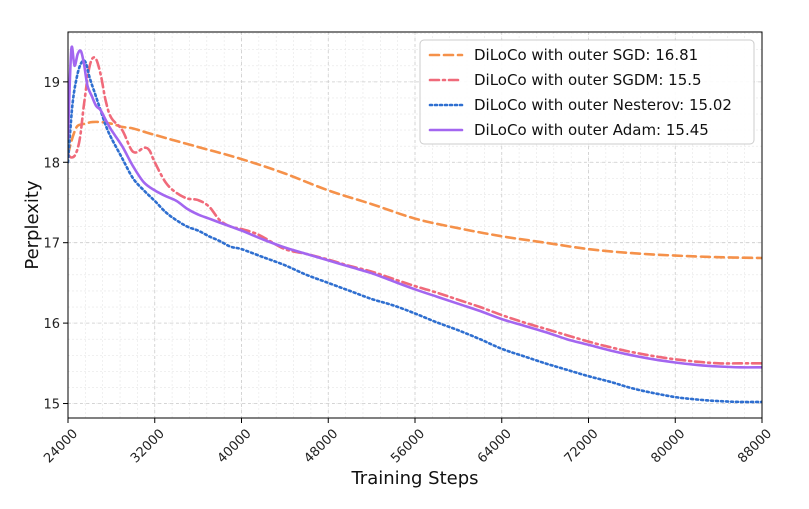 Image resolution: width=809 pixels, height=509 pixels. Describe the element at coordinates (588, 80) in the screenshot. I see `legend-label-1: DiLoCo with outer SGDM: 15.5` at that location.